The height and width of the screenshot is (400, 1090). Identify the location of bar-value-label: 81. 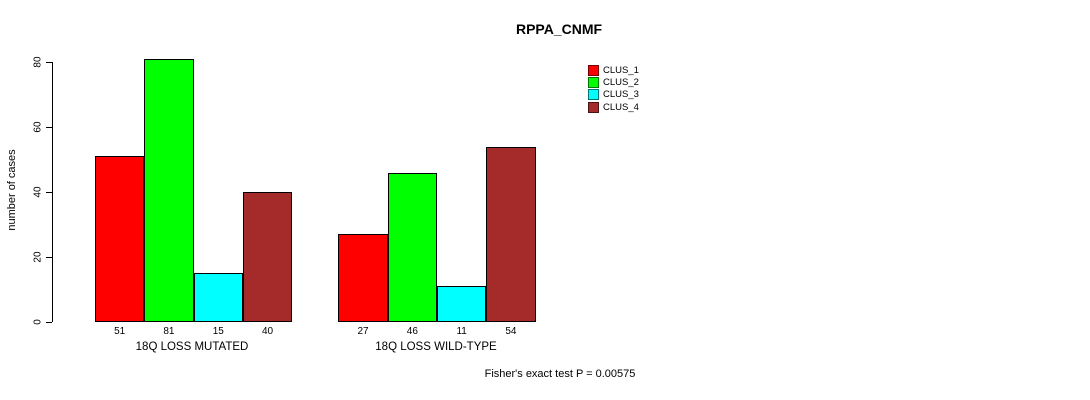
(169, 331).